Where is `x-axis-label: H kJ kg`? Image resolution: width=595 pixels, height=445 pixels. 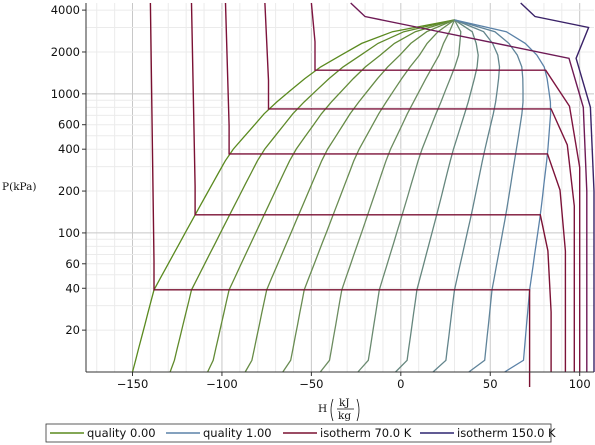 x-axis-label: H kJ kg is located at coordinates (339, 409).